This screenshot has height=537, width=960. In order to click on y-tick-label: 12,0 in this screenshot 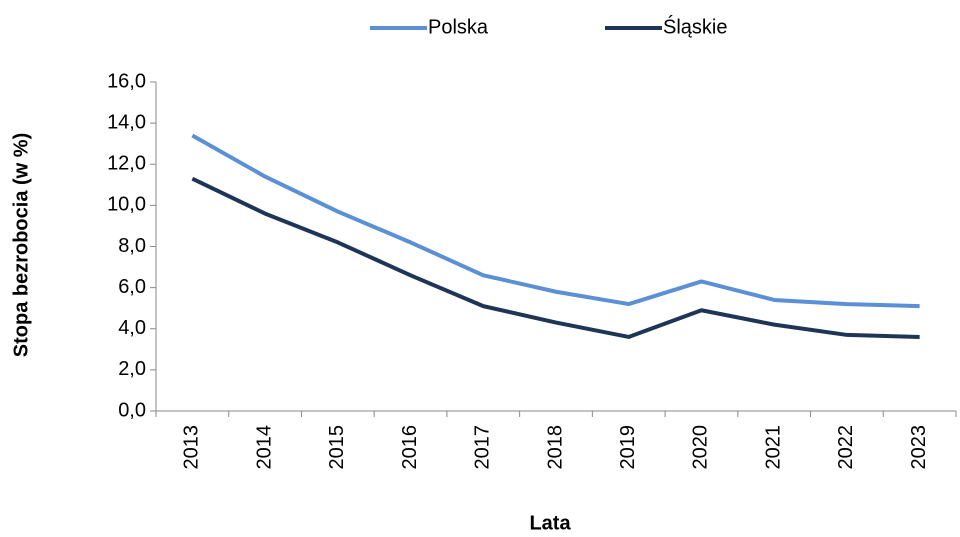, I will do `click(126, 164)`.